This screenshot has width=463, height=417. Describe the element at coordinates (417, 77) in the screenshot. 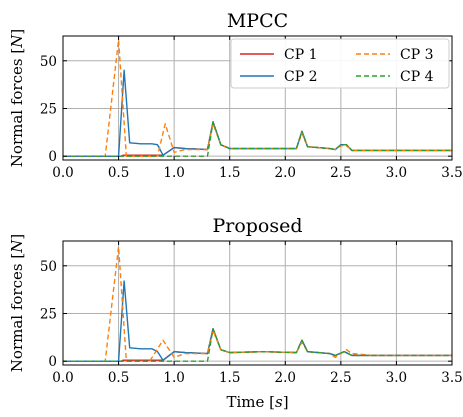

I see `legend-label: CP 4` at that location.